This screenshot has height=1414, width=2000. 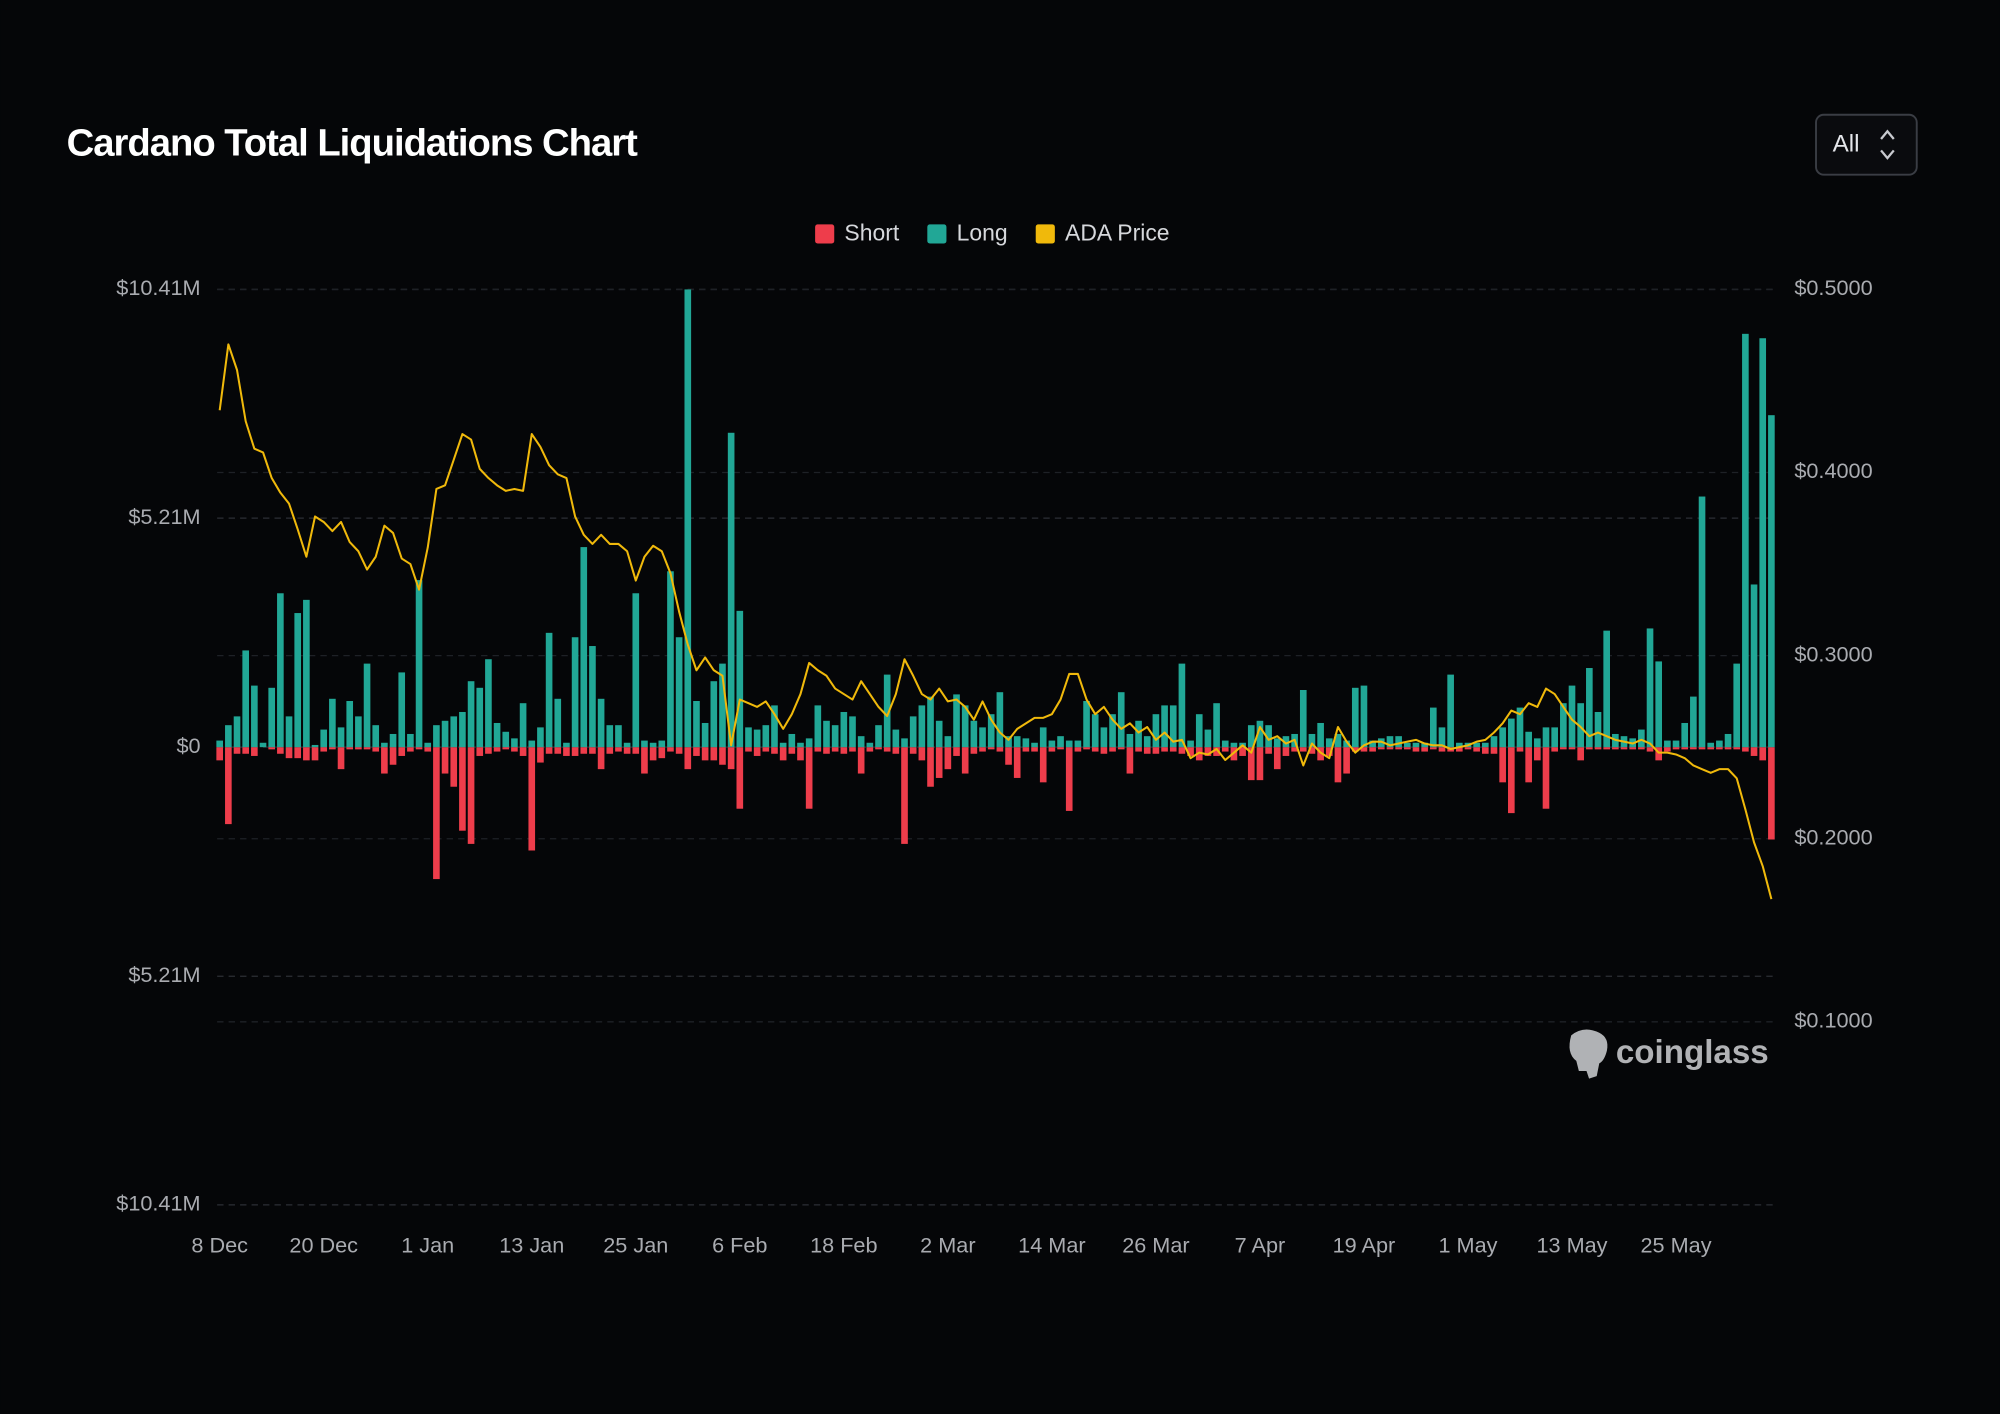 I want to click on legend: Short Long ADA Price, so click(x=992, y=233).